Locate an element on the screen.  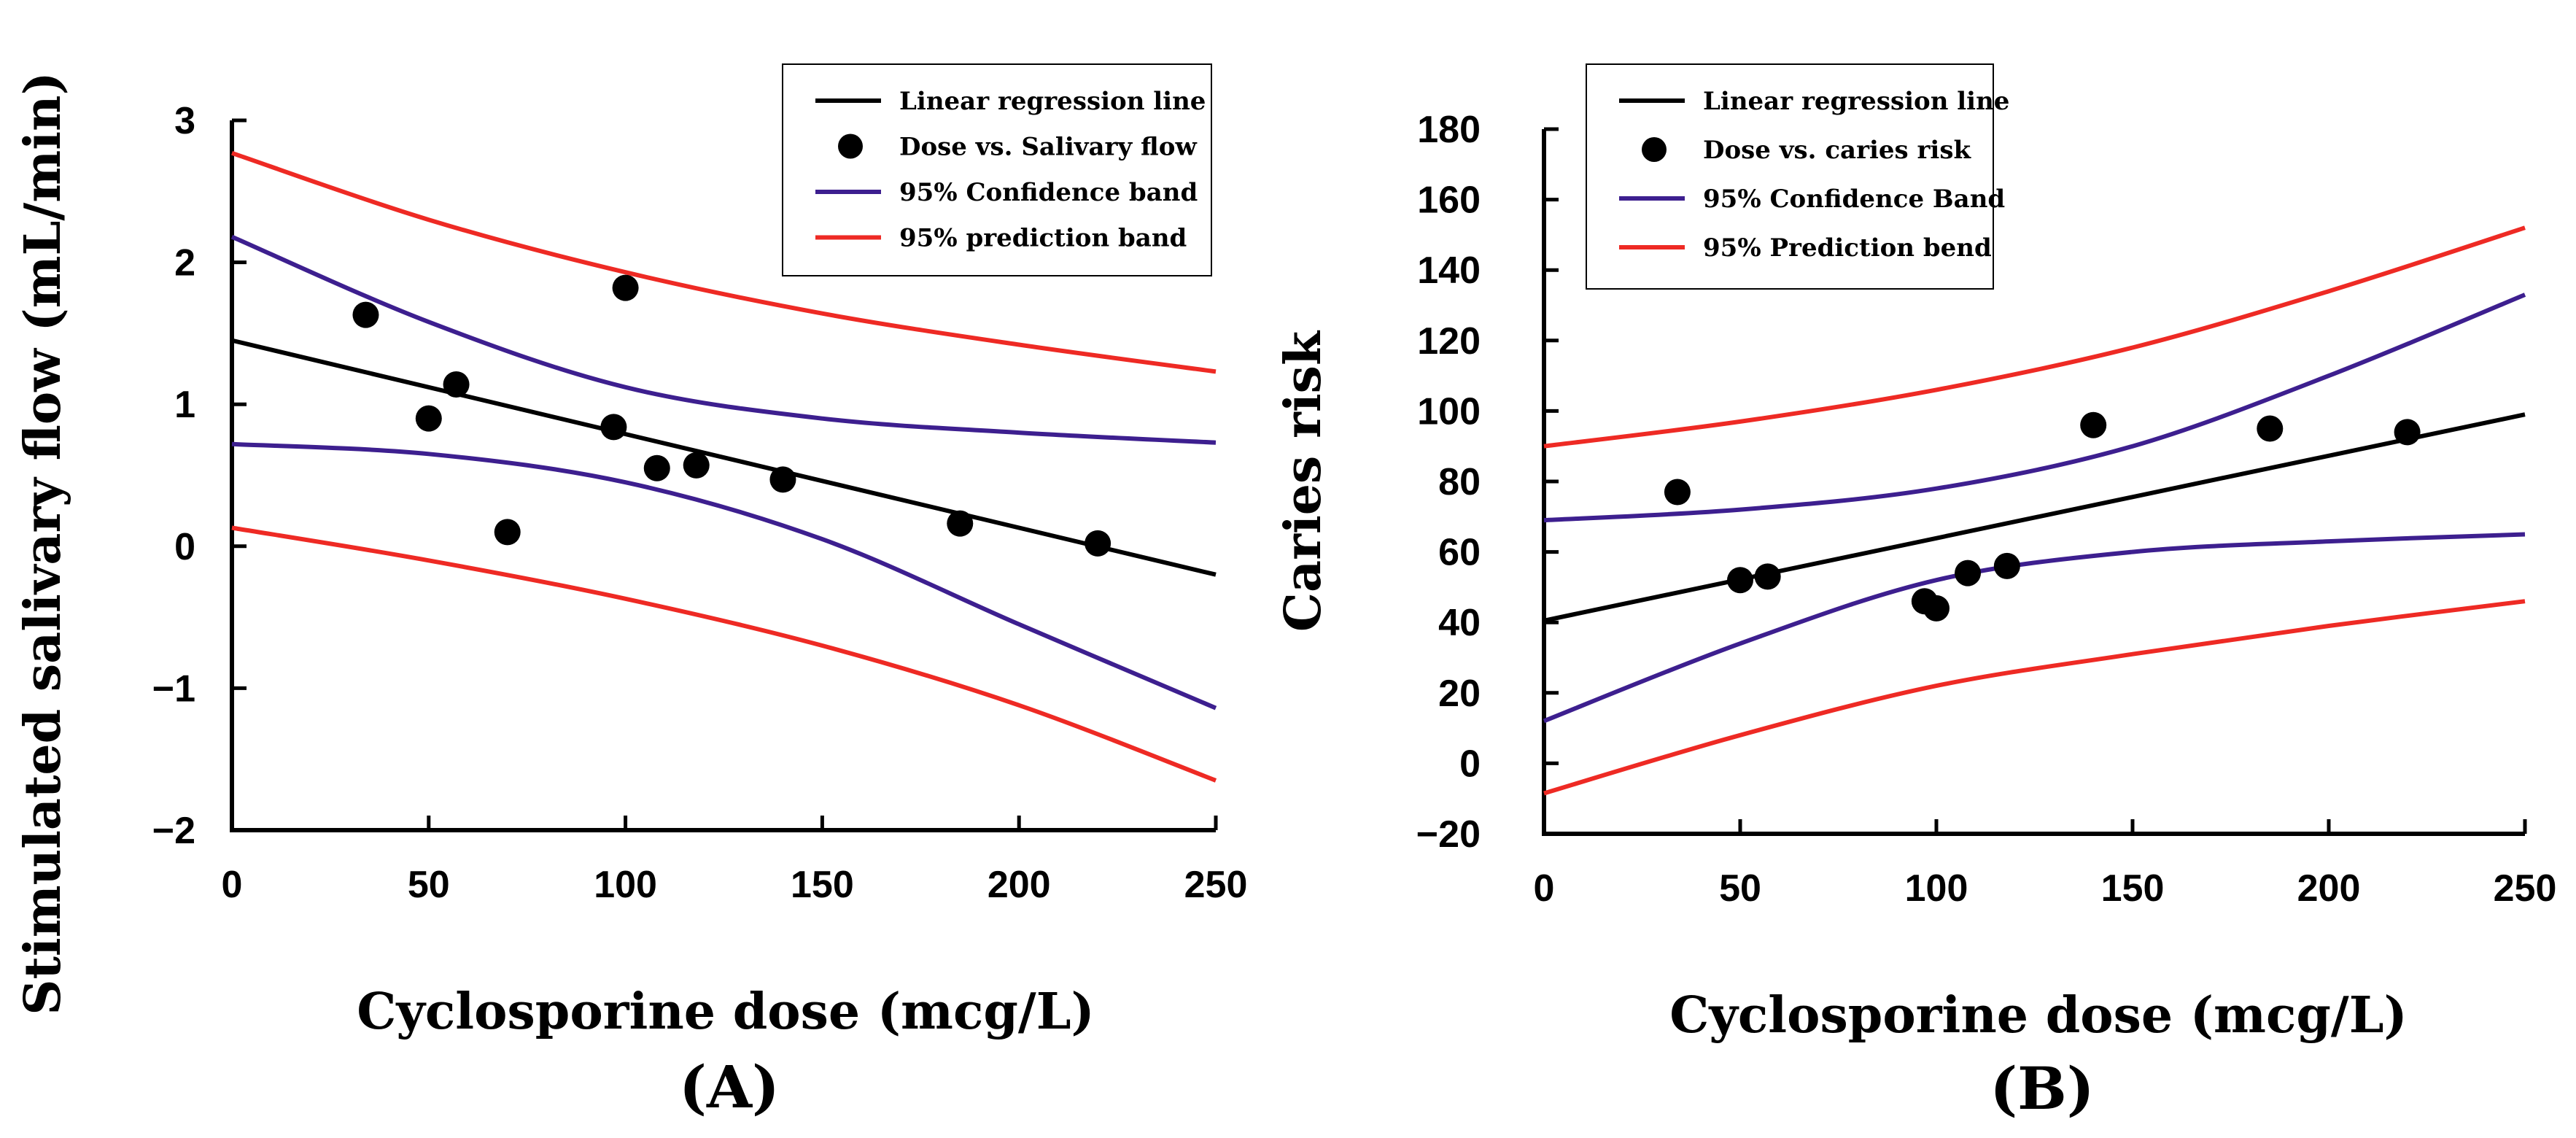
b-y-tick-label: 140 is located at coordinates (1449, 270).